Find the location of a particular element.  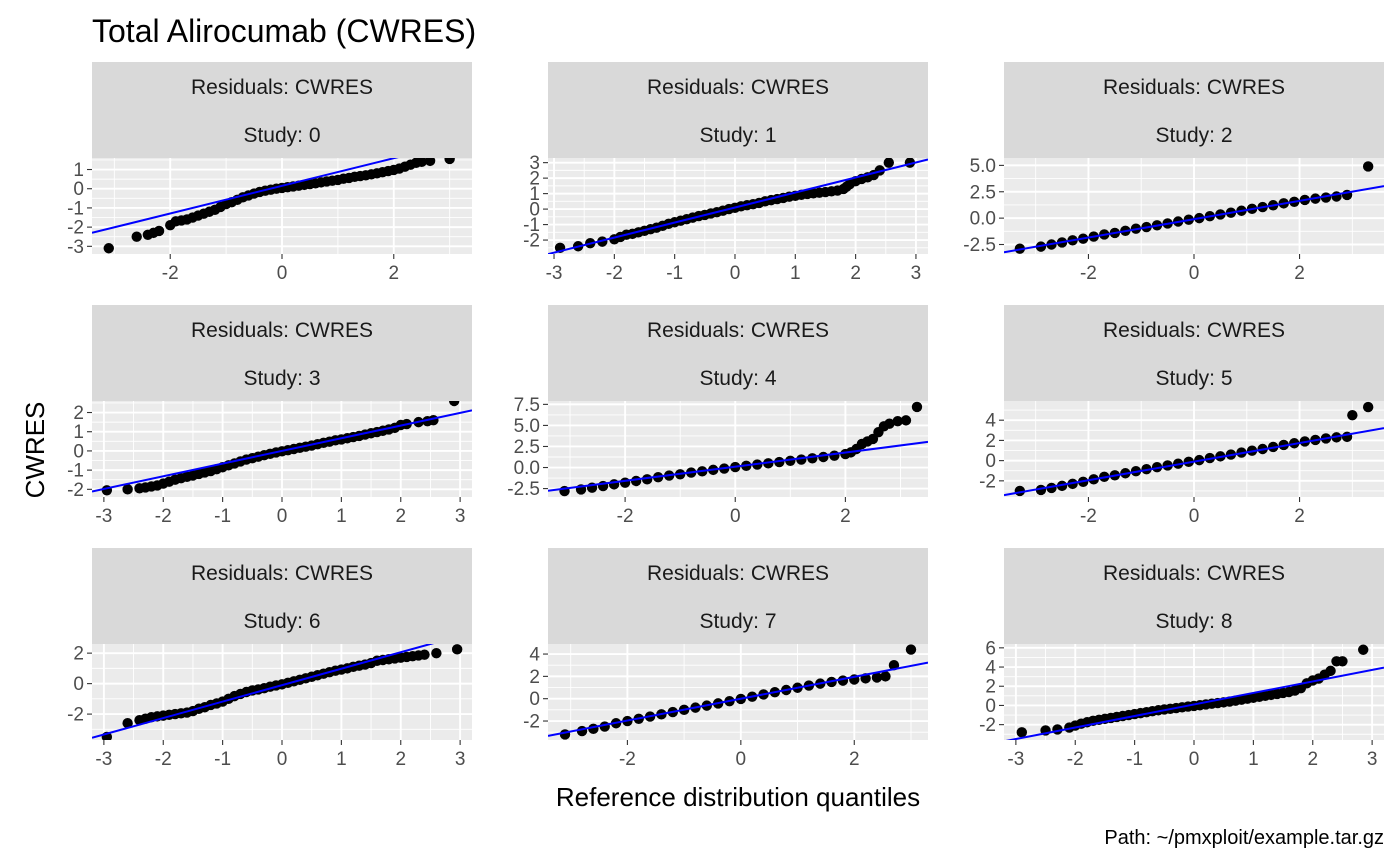

x-tick-label: -3 is located at coordinates (554, 273).